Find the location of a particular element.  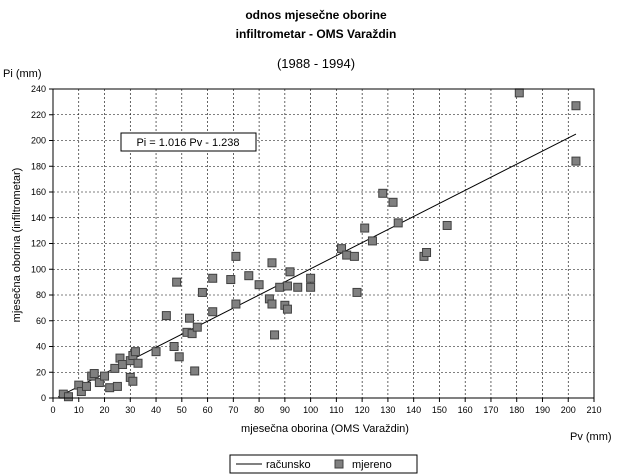

legend-marker-label: mjereno is located at coordinates (372, 465).